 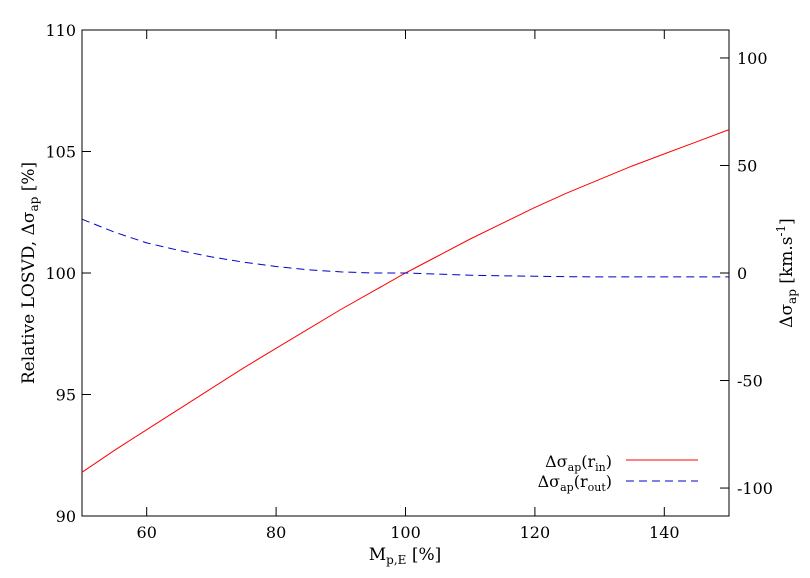 What do you see at coordinates (755, 488) in the screenshot?
I see `right-y-tick-label--100: -100` at bounding box center [755, 488].